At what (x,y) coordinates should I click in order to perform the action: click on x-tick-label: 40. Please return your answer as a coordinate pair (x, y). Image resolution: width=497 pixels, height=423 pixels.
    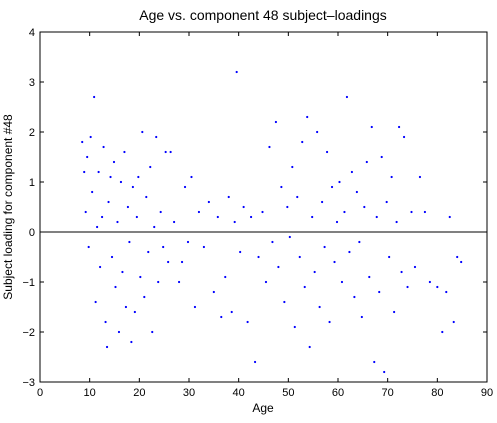
    Looking at the image, I should click on (239, 393).